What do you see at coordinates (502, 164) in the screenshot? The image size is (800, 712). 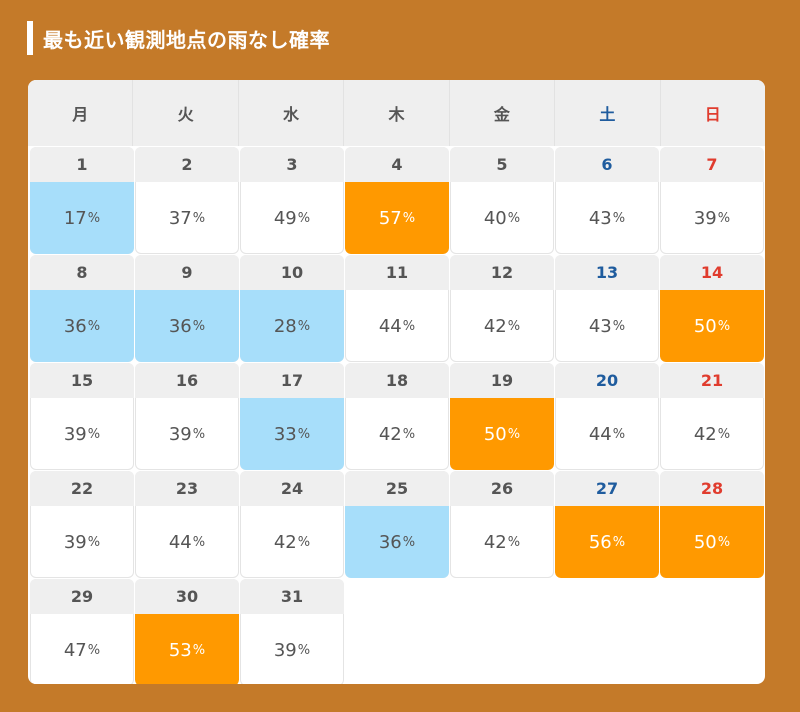 I see `day-number: 5` at bounding box center [502, 164].